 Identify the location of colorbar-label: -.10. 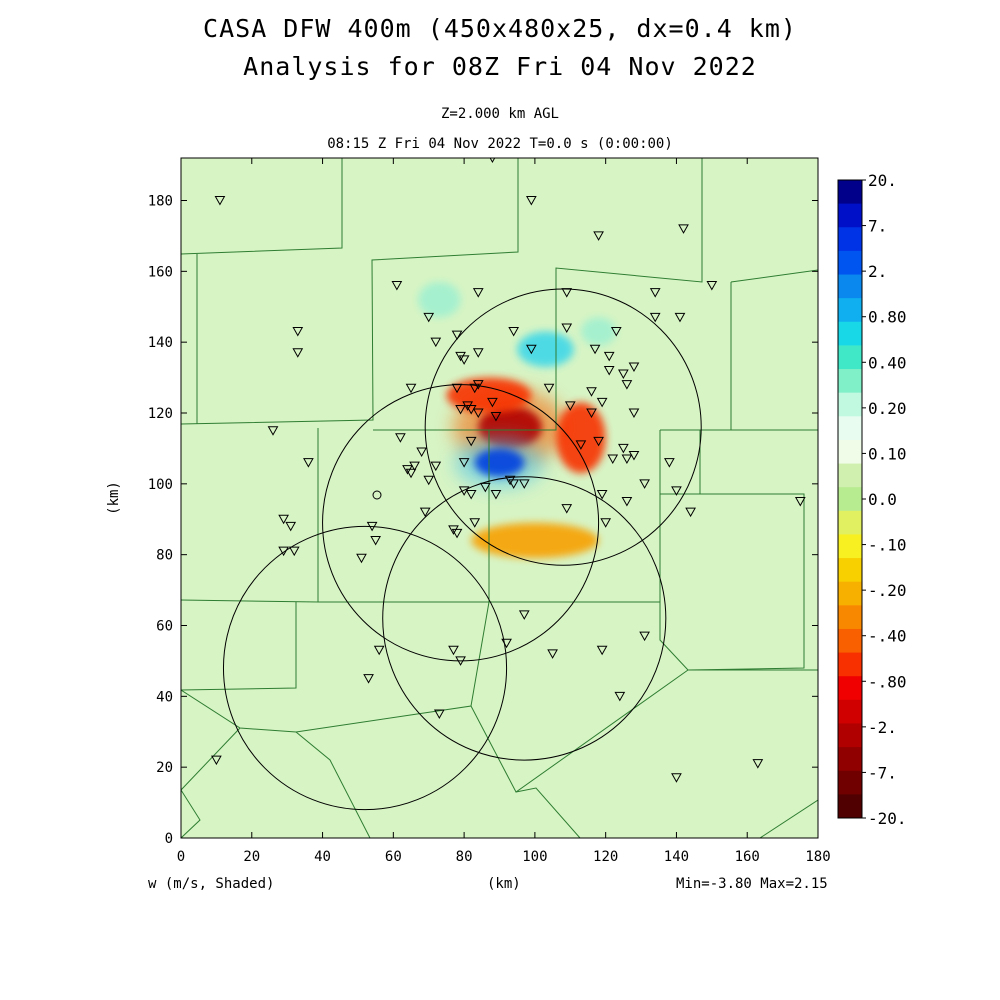
(887, 545).